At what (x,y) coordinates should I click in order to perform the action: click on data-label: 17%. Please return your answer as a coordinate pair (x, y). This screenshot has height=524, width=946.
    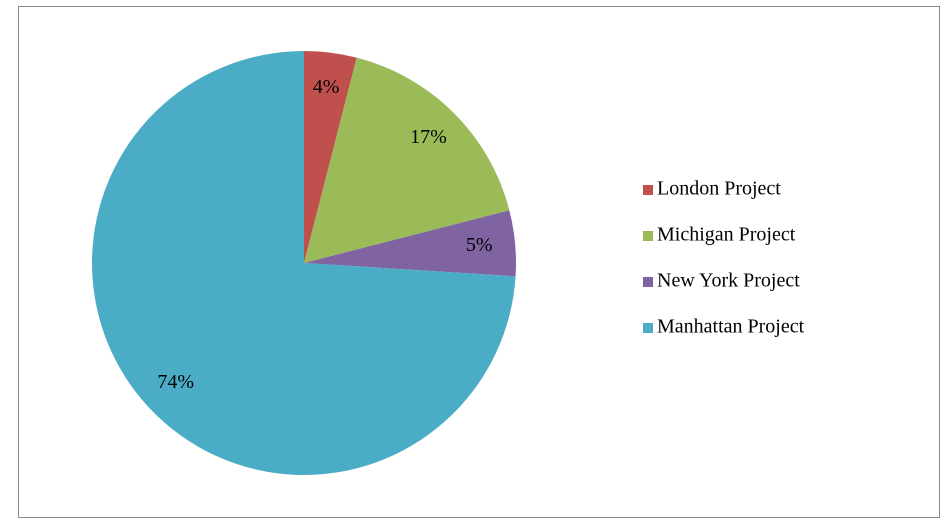
    Looking at the image, I should click on (428, 137).